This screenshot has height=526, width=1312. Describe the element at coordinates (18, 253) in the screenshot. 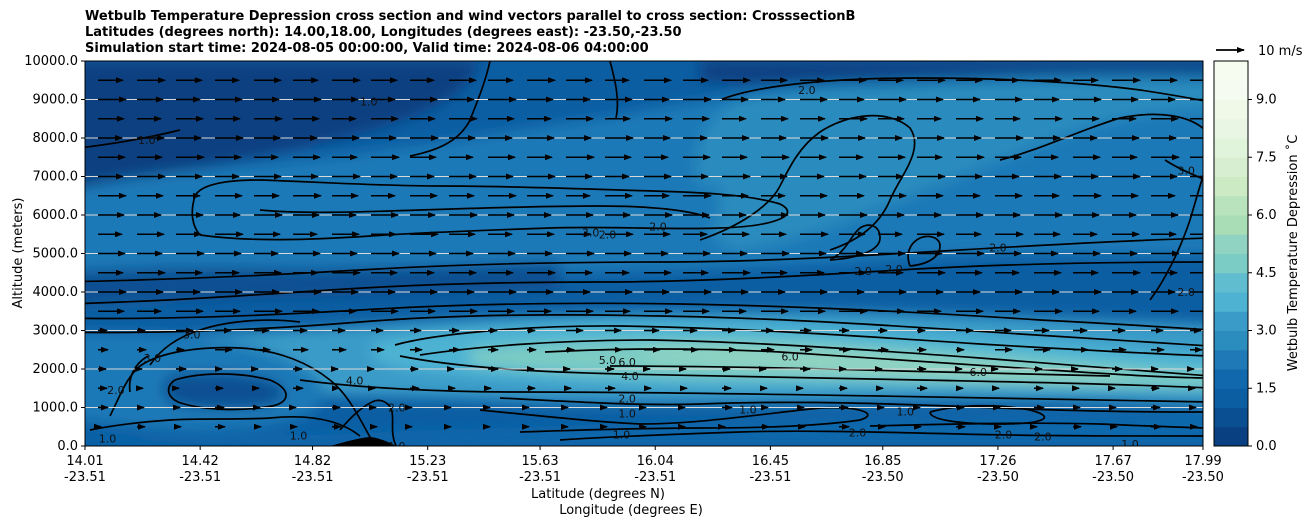

I see `y-axis-label: Altitude (meters)` at that location.